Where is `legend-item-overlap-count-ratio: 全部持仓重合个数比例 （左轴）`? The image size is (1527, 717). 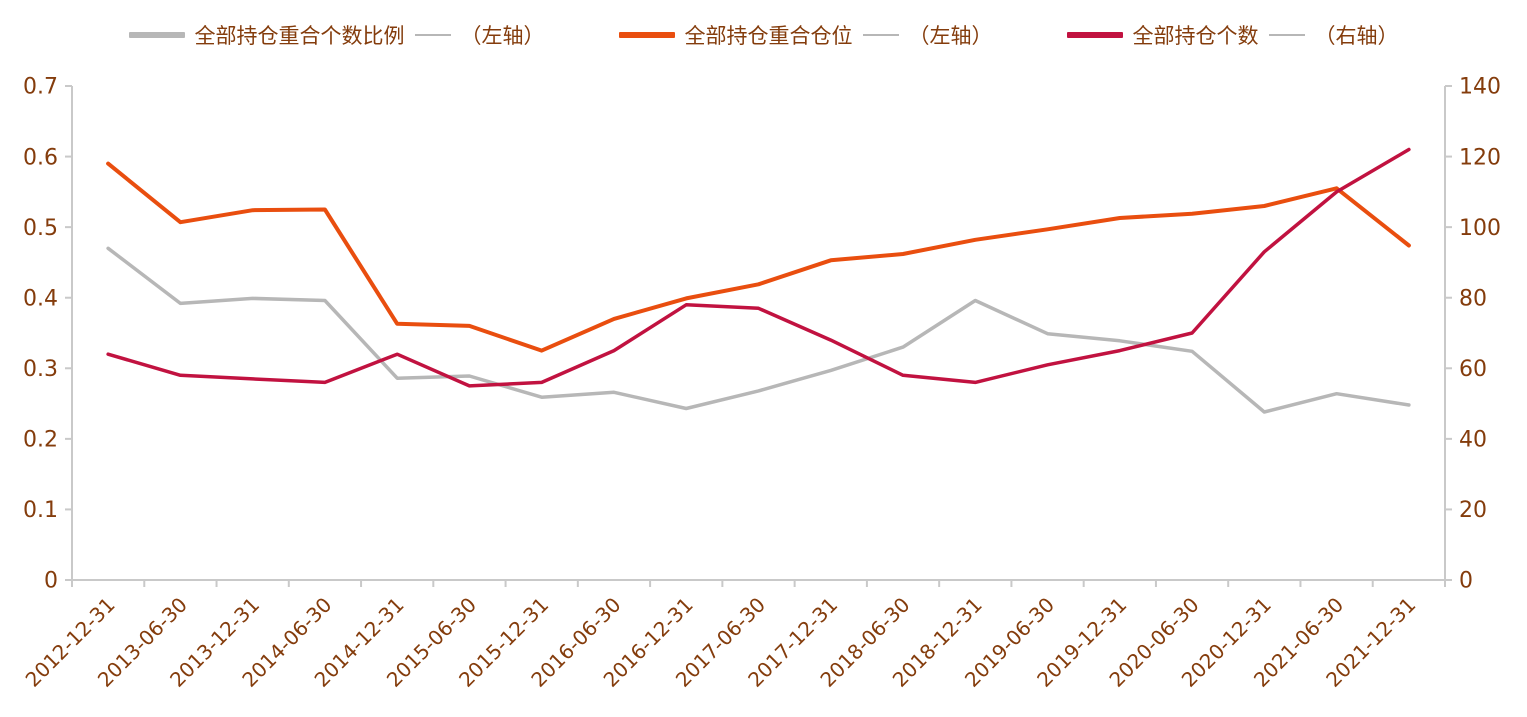 legend-item-overlap-count-ratio: 全部持仓重合个数比例 （左轴） is located at coordinates (336, 35).